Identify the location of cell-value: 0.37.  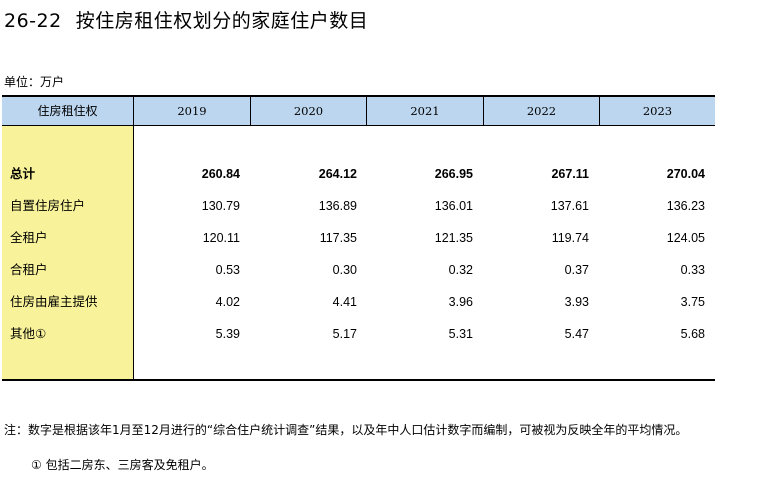
(576, 270).